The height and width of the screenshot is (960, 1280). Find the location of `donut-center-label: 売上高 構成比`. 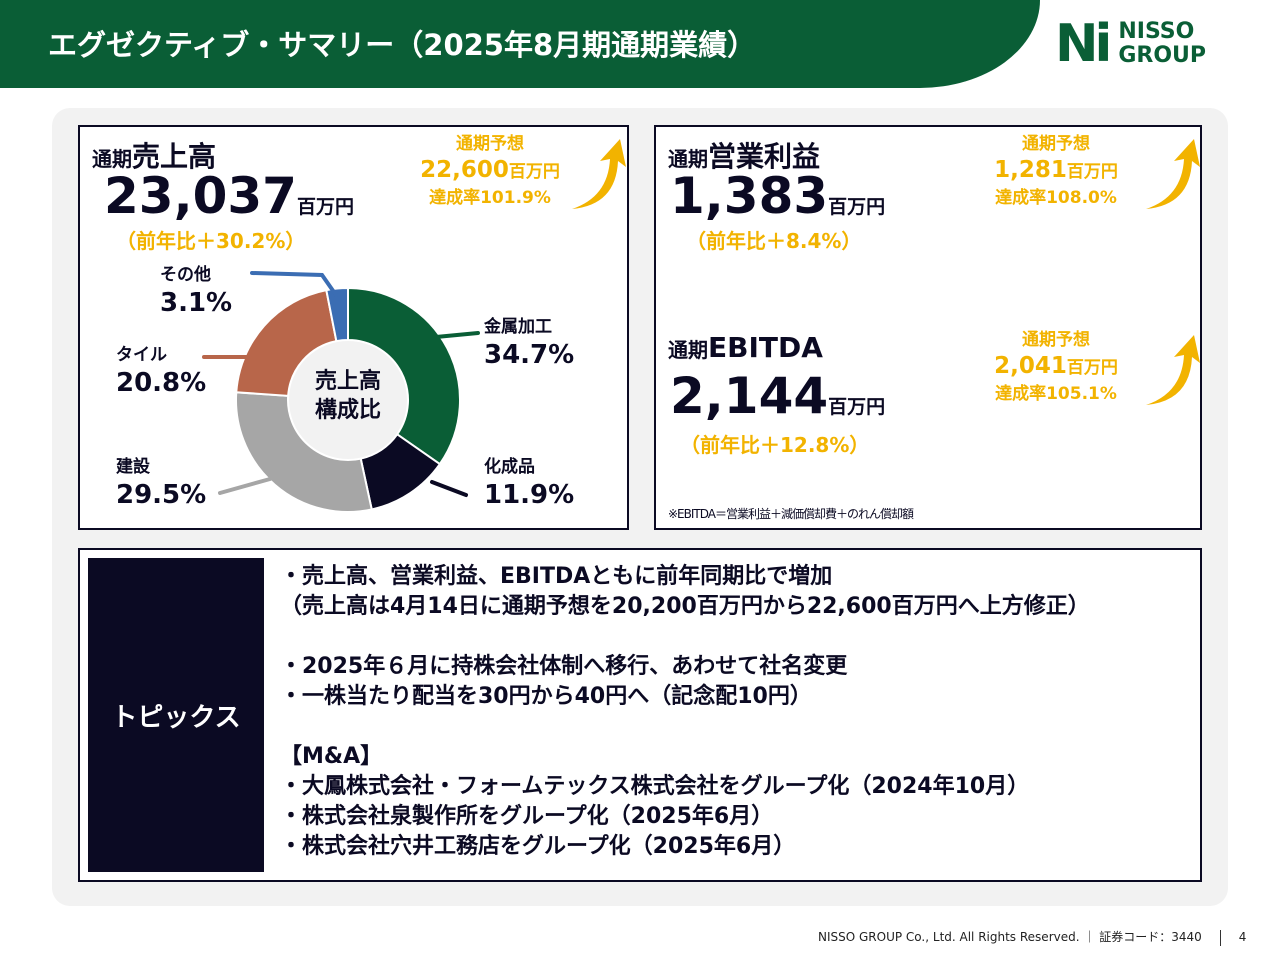

donut-center-label: 売上高 構成比 is located at coordinates (348, 396).